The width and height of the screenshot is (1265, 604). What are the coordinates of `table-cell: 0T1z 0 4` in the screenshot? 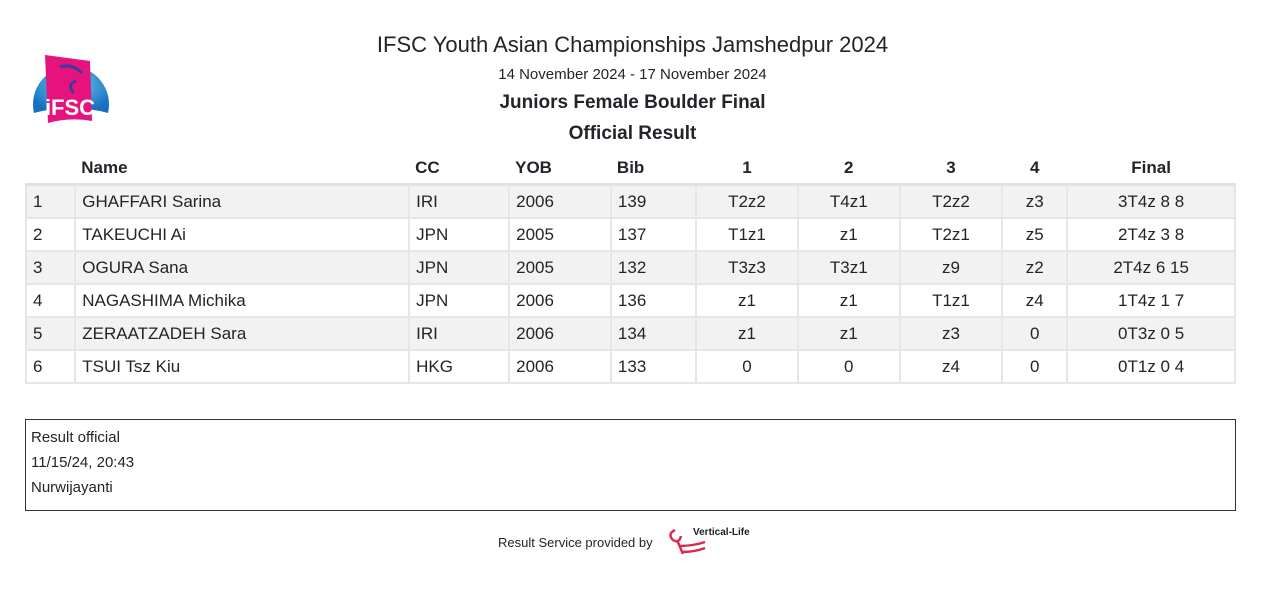 It's located at (1151, 366).